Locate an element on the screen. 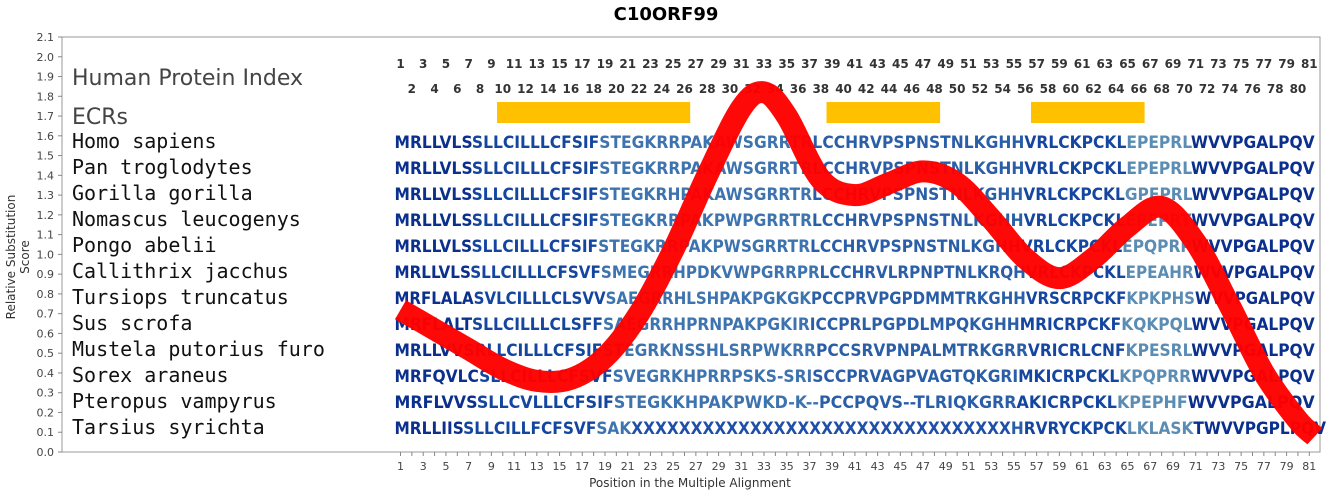  x-tick-label: 23 is located at coordinates (650, 466).